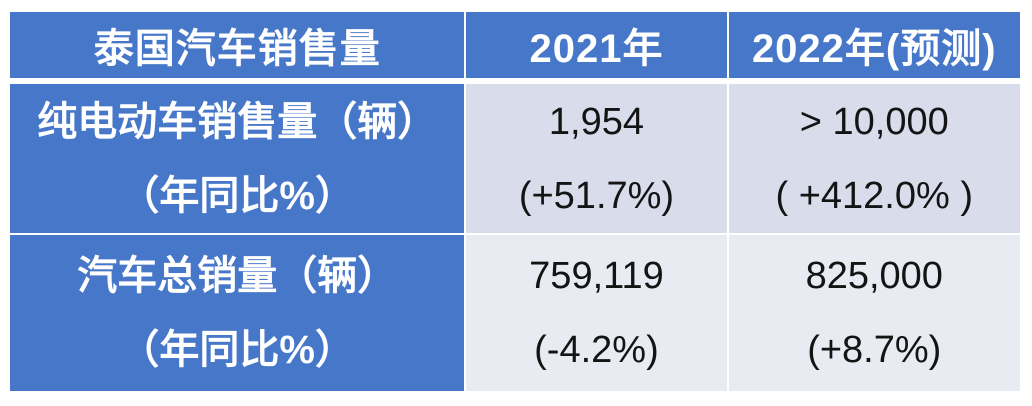  Describe the element at coordinates (874, 350) in the screenshot. I see `value-line2: (+8.7%)` at that location.